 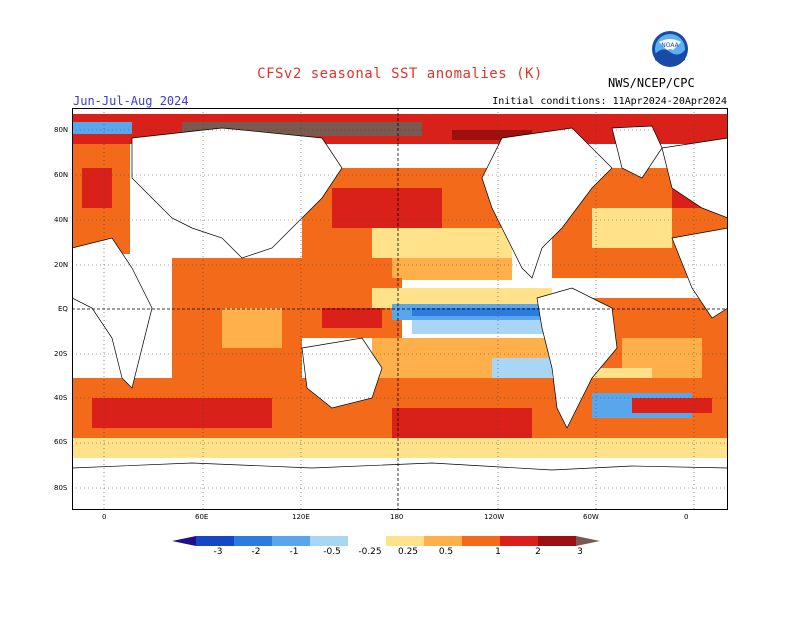 What do you see at coordinates (446, 552) in the screenshot?
I see `colorbar-label: 0.5` at bounding box center [446, 552].